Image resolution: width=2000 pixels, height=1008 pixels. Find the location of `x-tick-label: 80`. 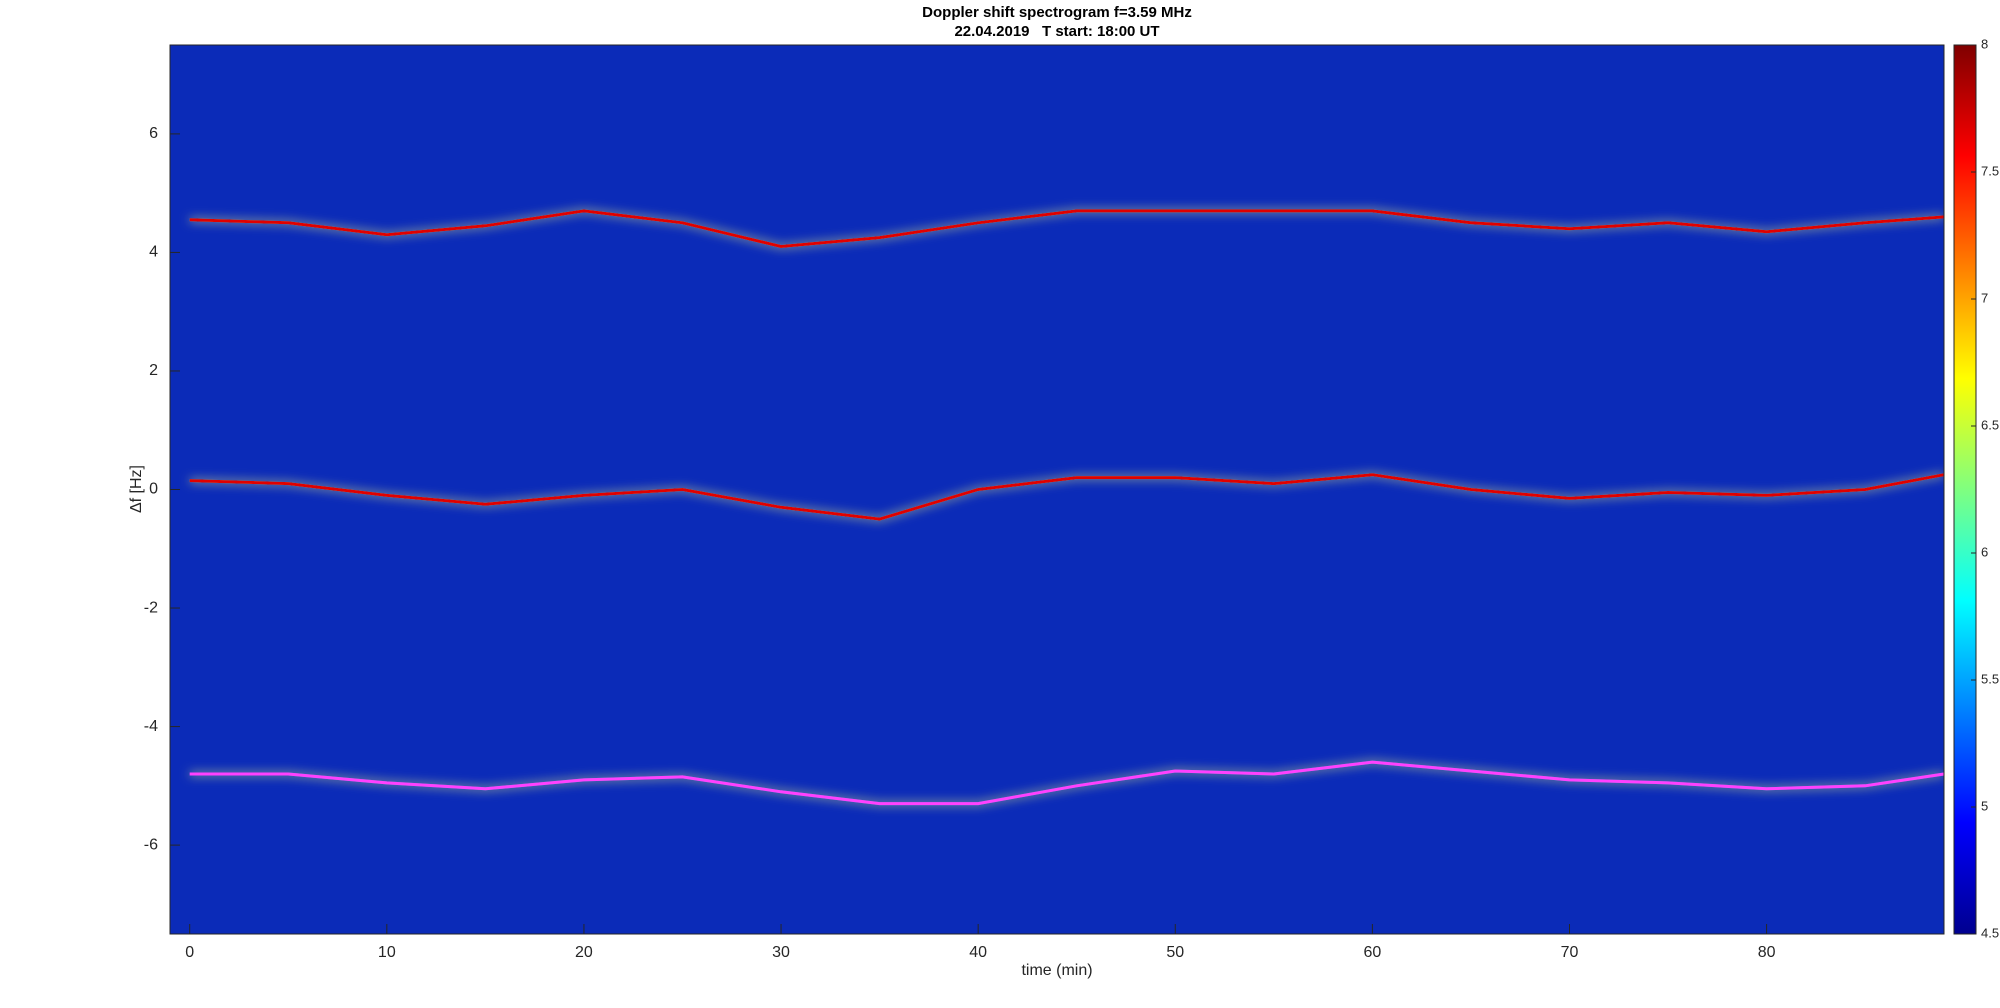

x-tick-label: 80 is located at coordinates (1767, 952).